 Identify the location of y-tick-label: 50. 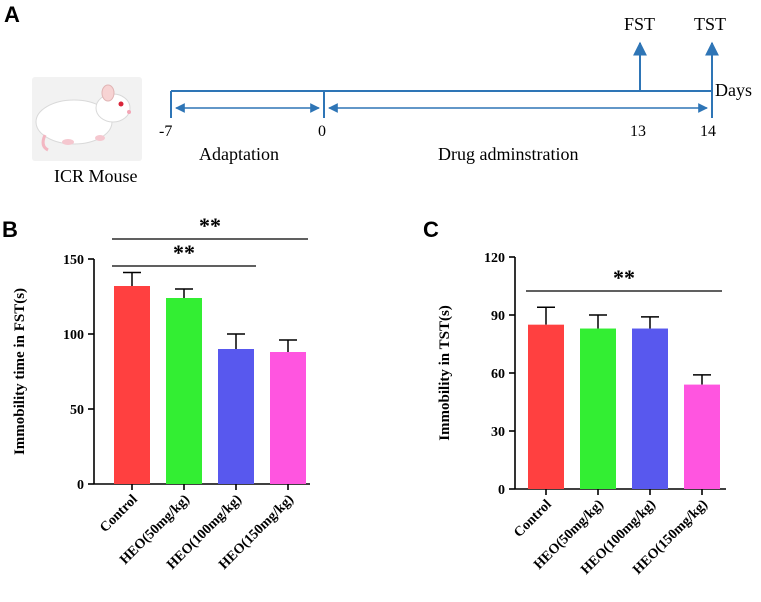
(77, 410).